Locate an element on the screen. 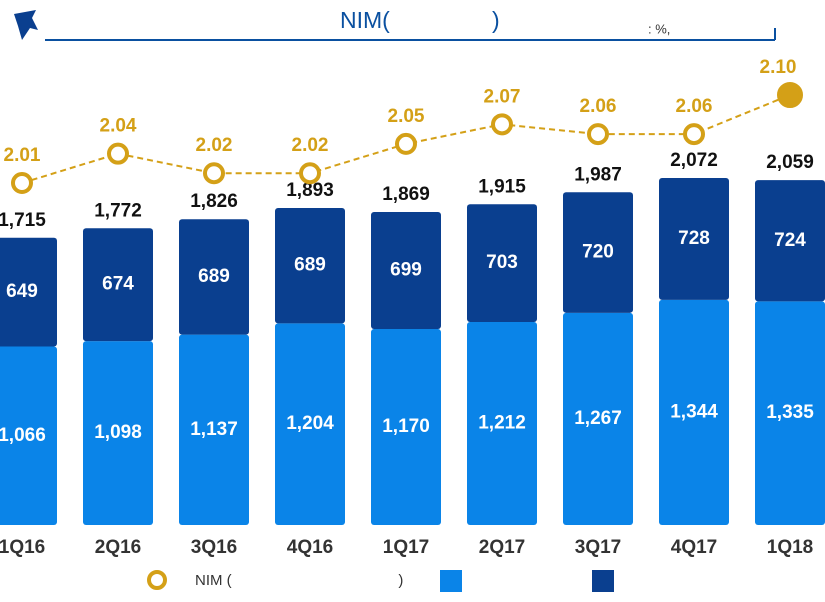  segment-label: 1,212 is located at coordinates (502, 423).